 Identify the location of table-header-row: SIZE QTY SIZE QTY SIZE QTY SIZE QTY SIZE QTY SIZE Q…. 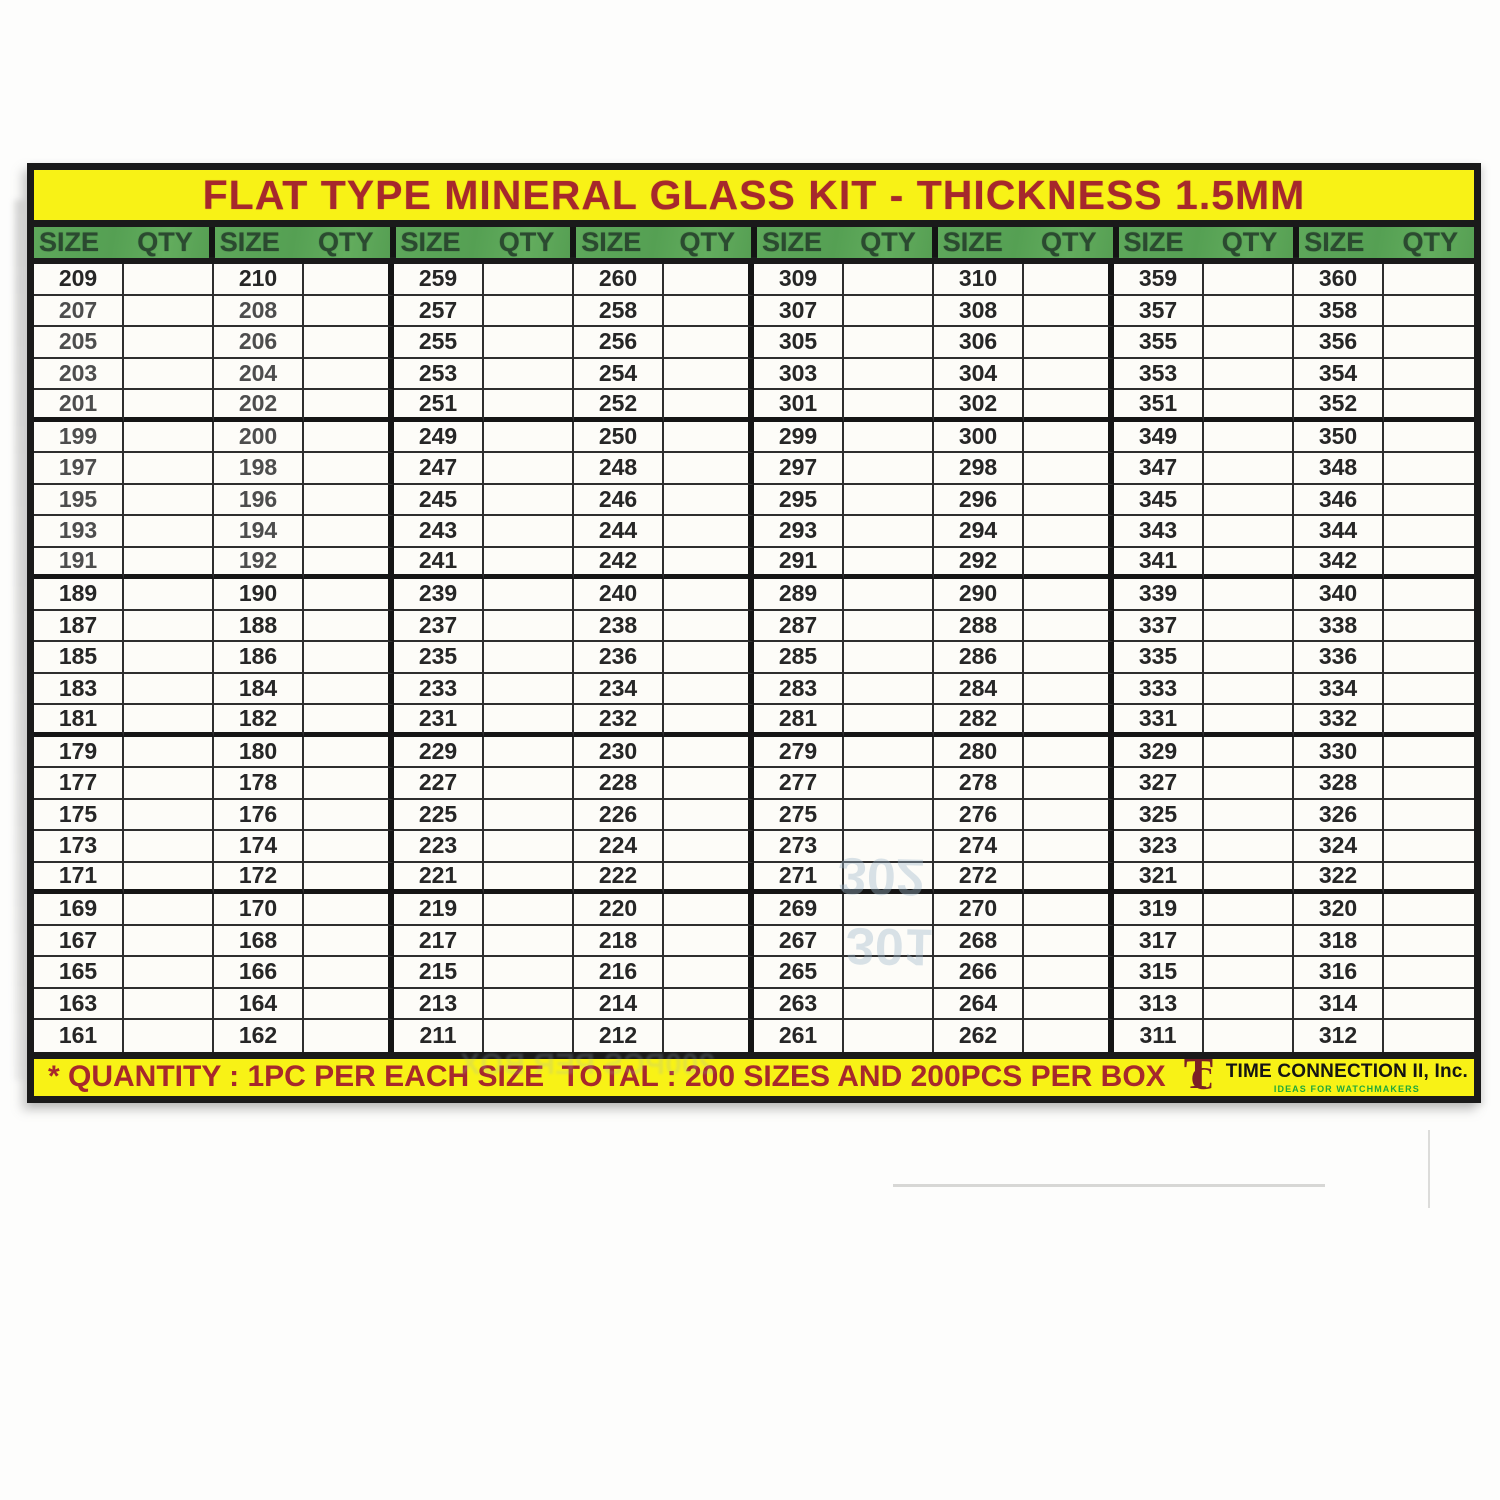
(754, 245).